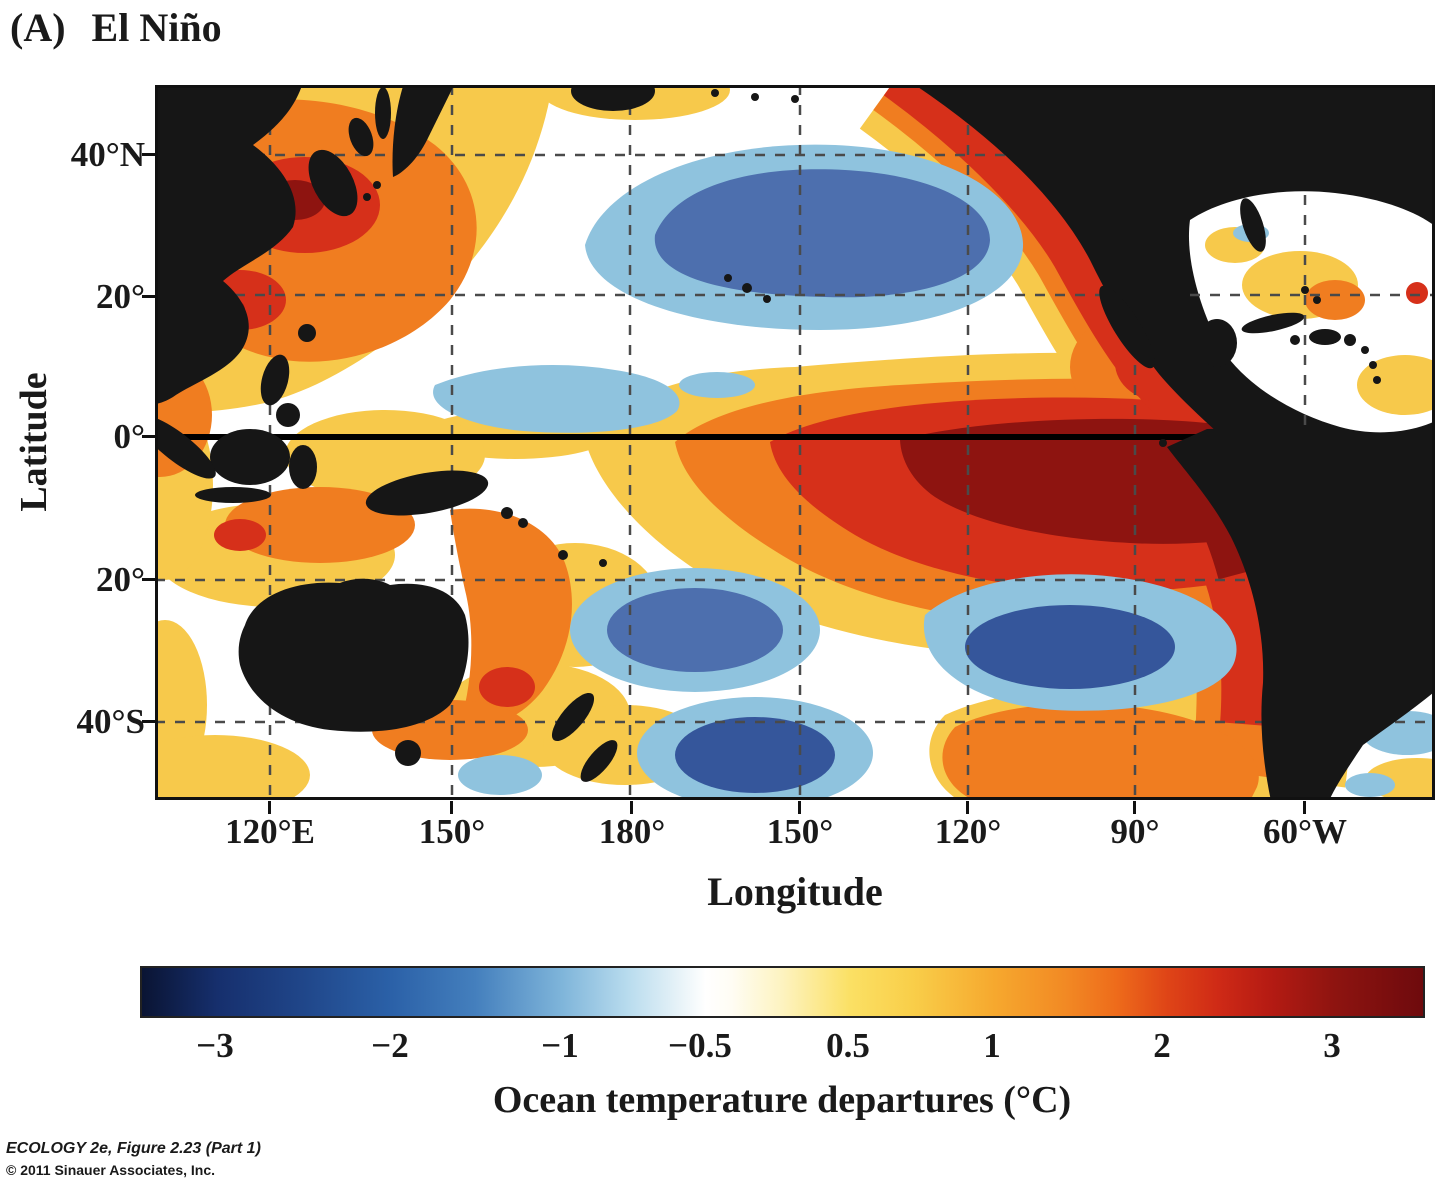 The width and height of the screenshot is (1440, 1192). I want to click on land-galapagos, so click(1163, 443).